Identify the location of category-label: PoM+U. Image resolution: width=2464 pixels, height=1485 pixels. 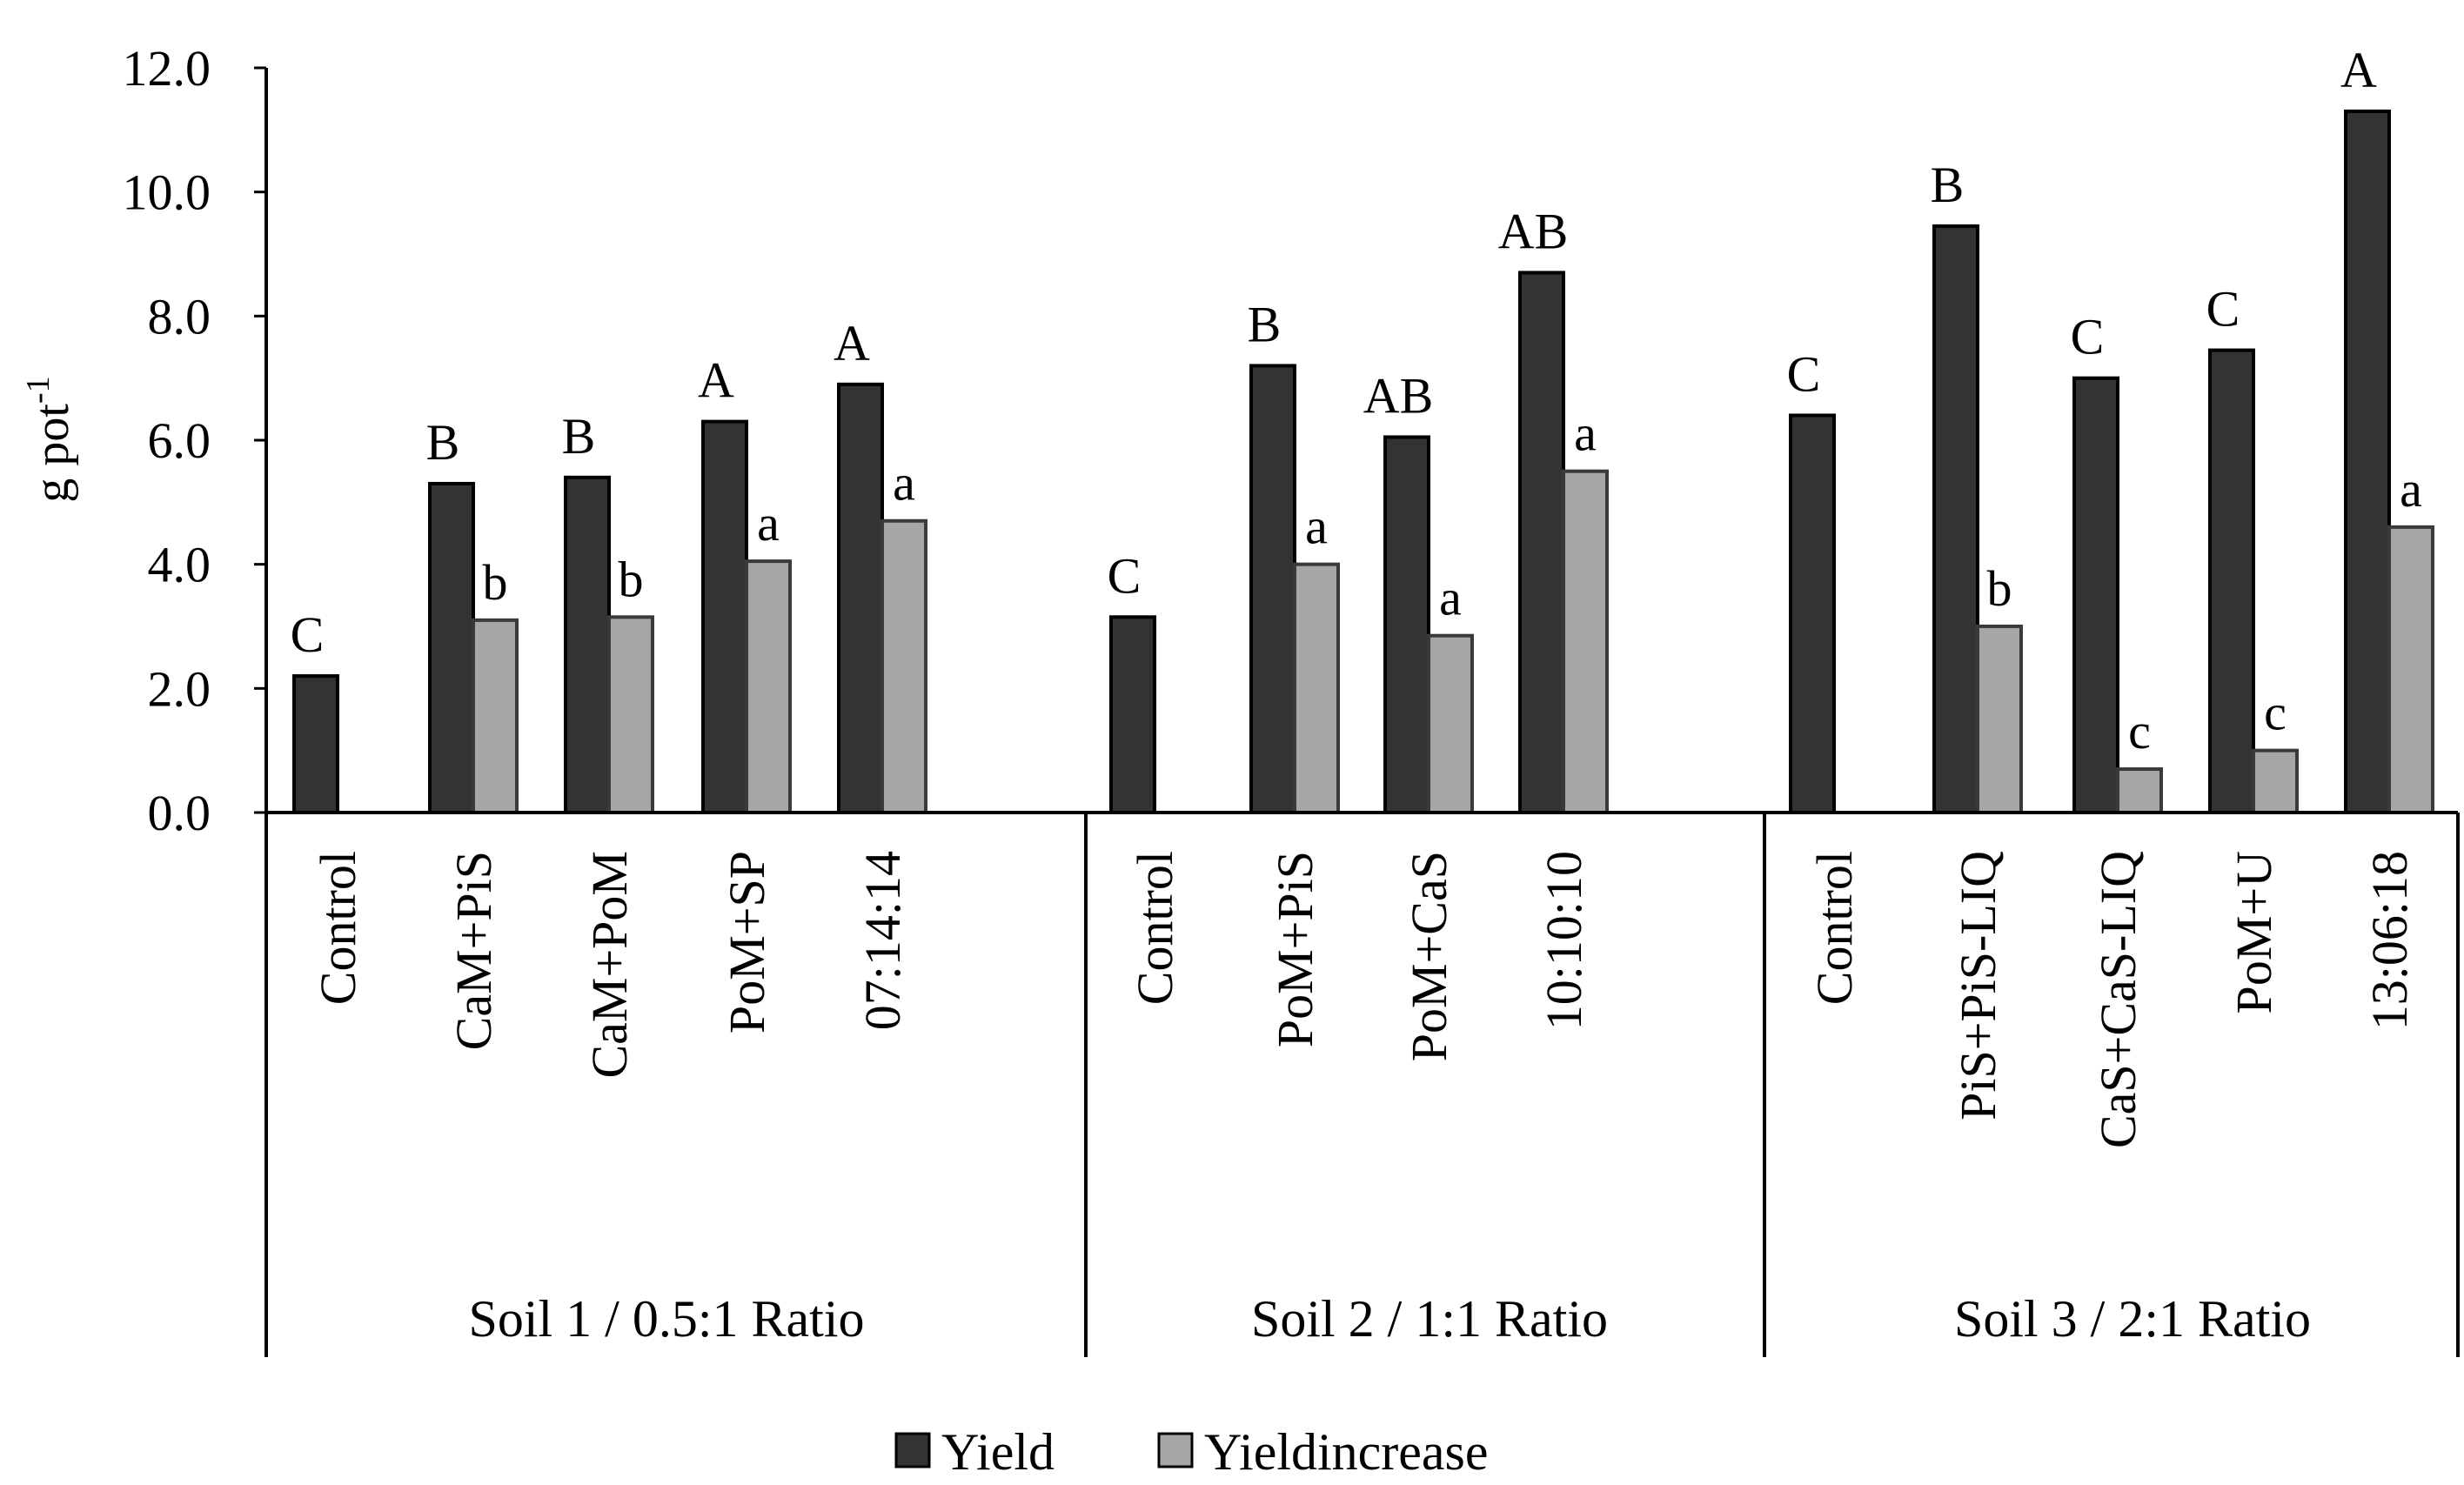
(2254, 932).